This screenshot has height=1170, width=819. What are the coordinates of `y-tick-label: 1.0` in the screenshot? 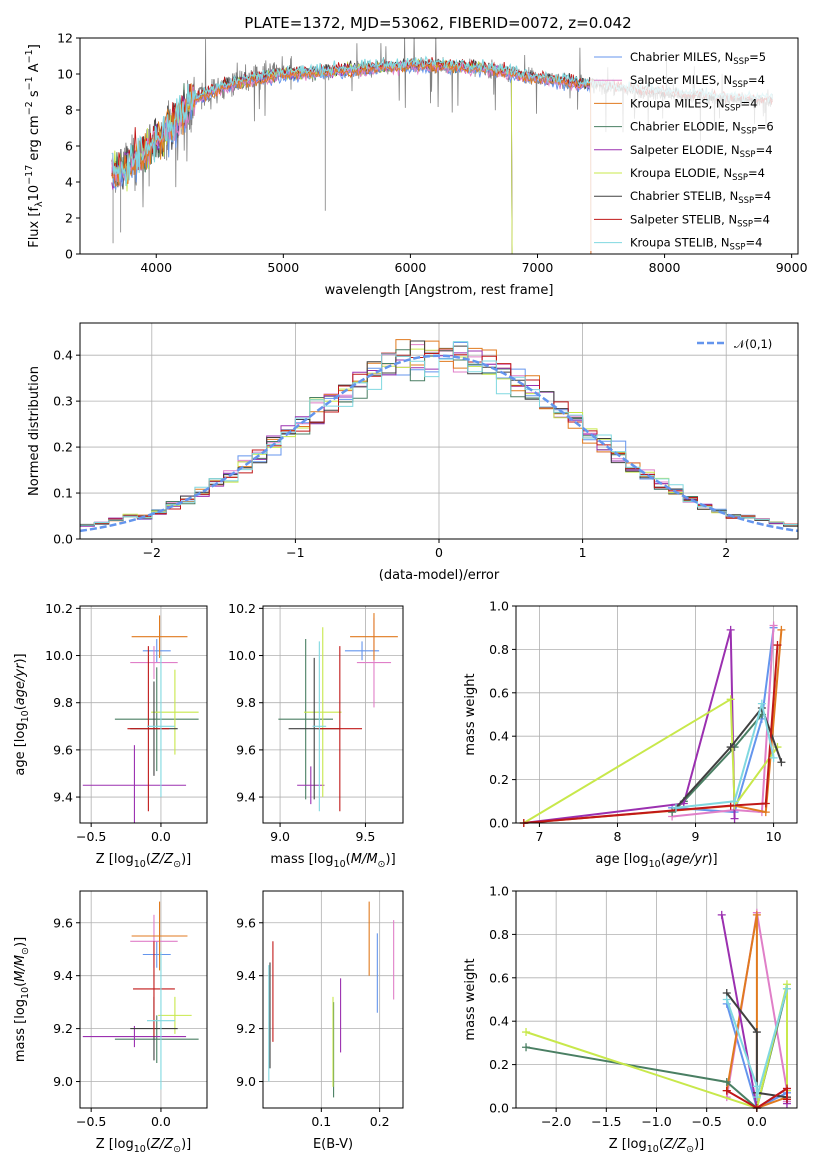 It's located at (499, 891).